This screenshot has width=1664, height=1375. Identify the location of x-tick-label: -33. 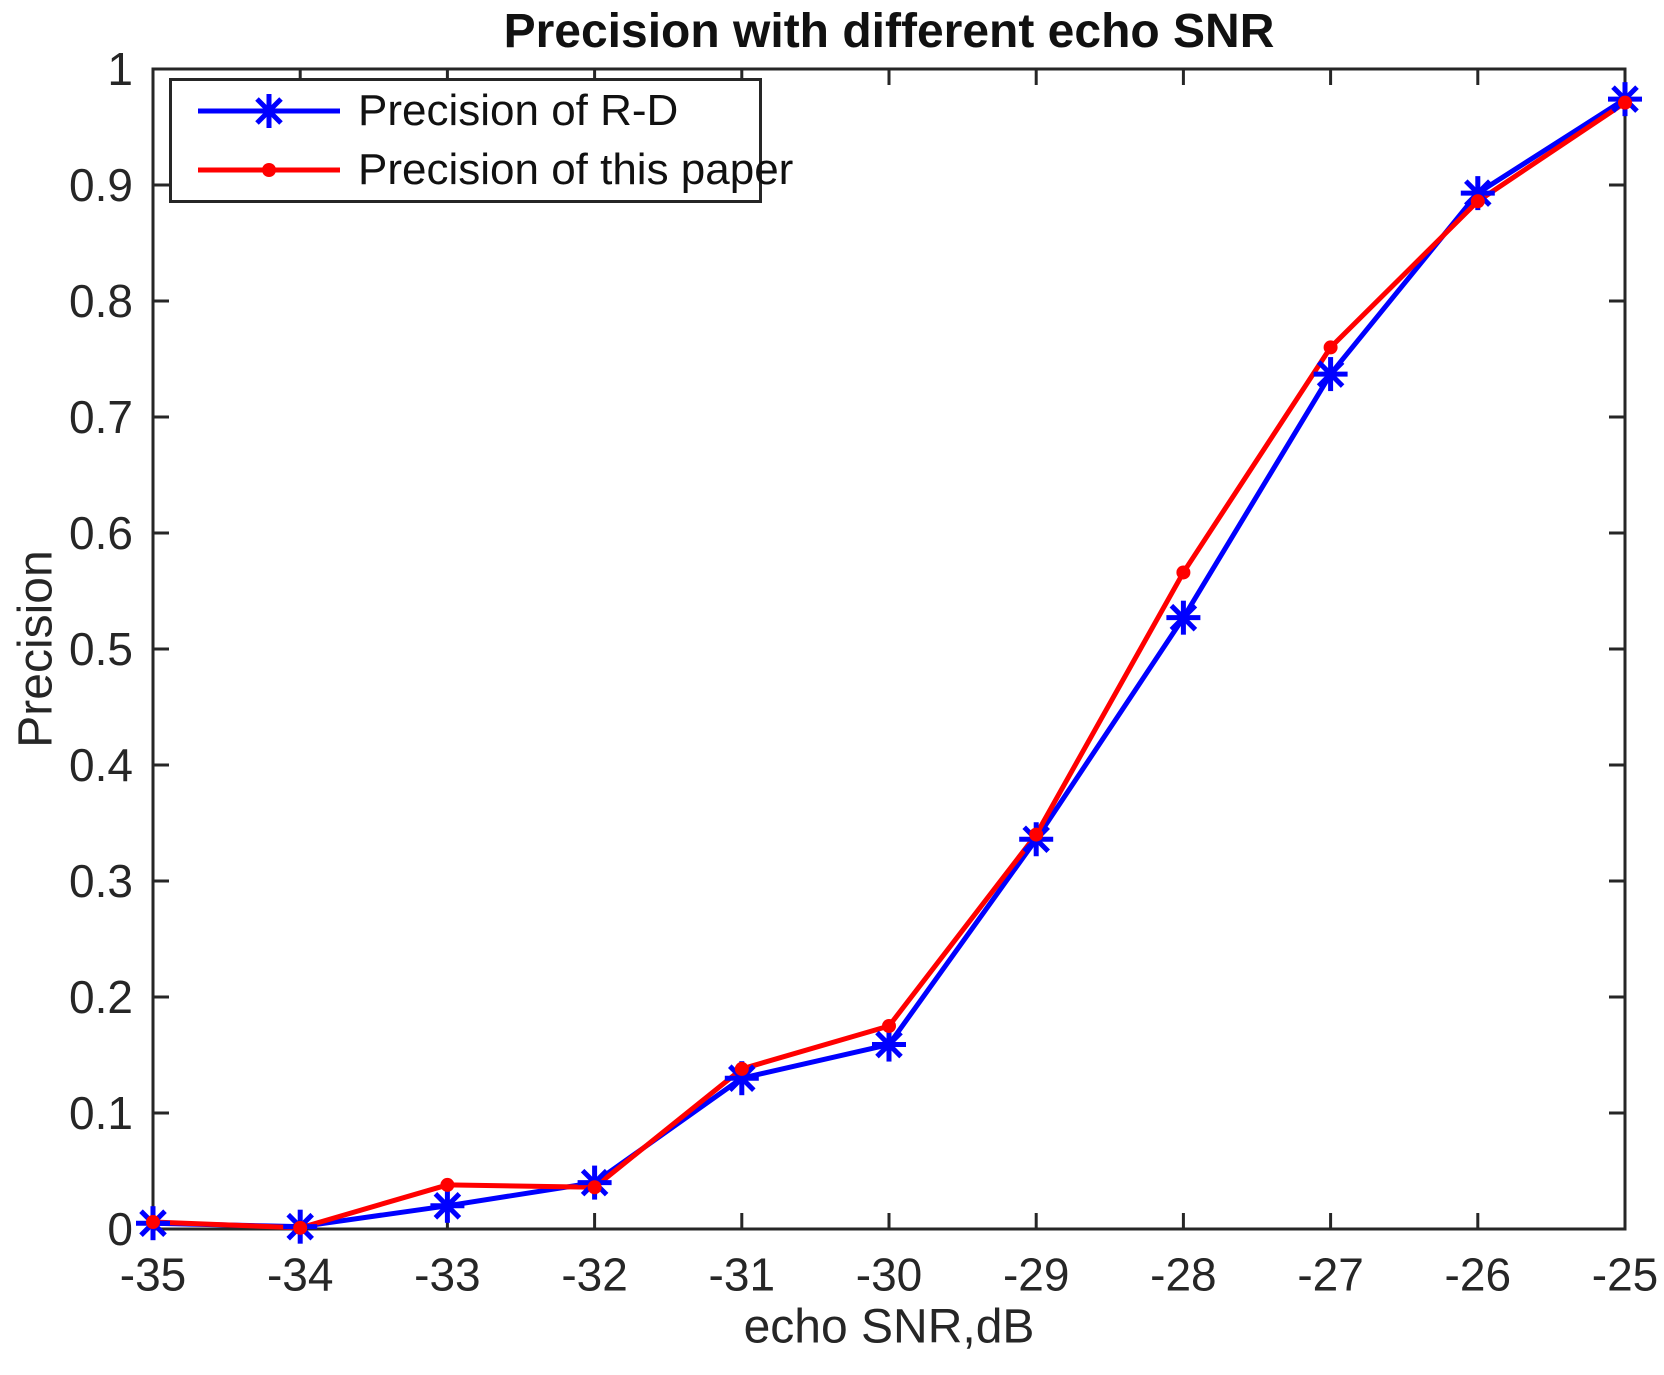
(447, 1275).